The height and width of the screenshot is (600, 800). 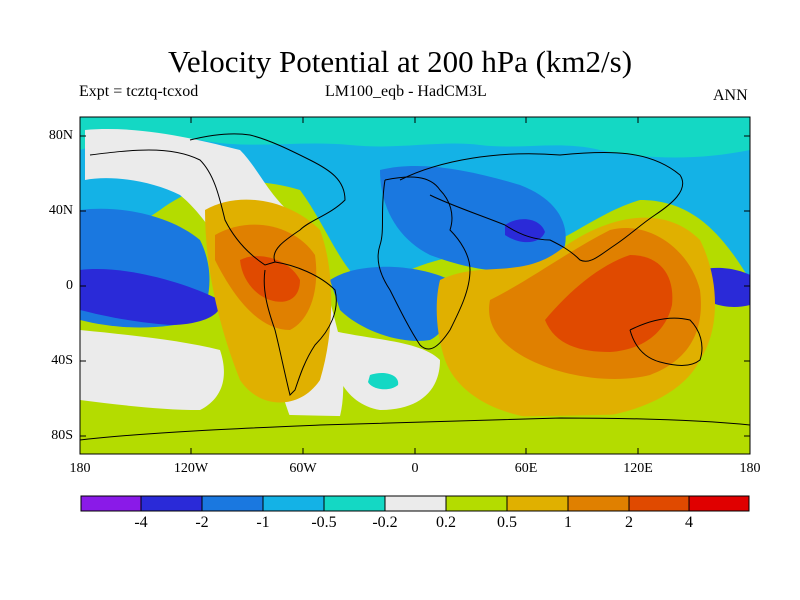 I want to click on north-america-coast, so click(x=217, y=199).